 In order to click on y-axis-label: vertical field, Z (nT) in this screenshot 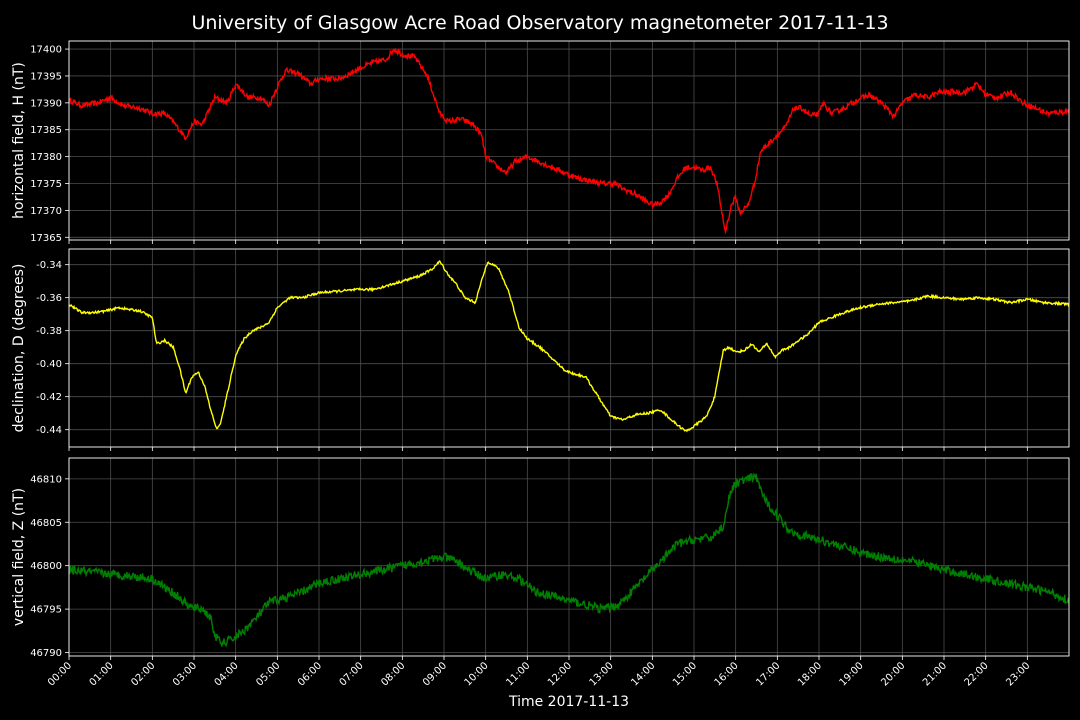, I will do `click(19, 557)`.